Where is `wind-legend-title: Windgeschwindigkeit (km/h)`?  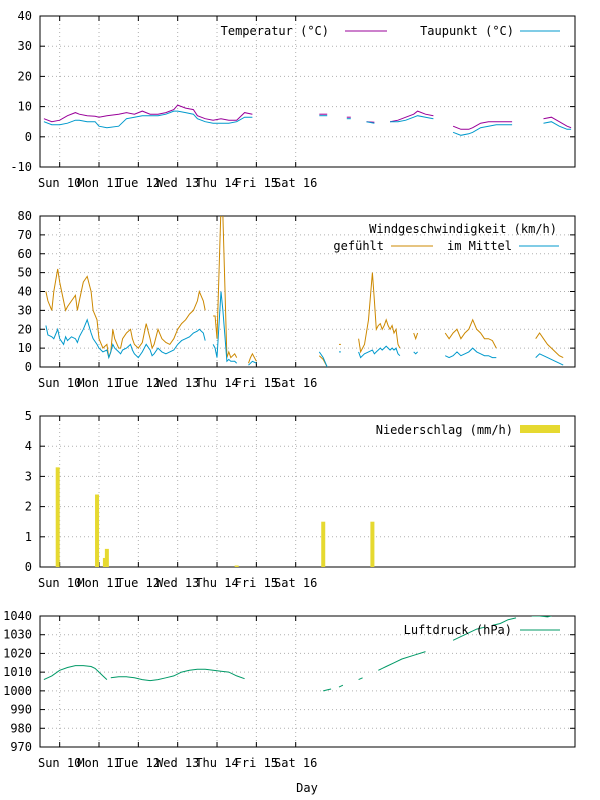 wind-legend-title: Windgeschwindigkeit (km/h) is located at coordinates (463, 229).